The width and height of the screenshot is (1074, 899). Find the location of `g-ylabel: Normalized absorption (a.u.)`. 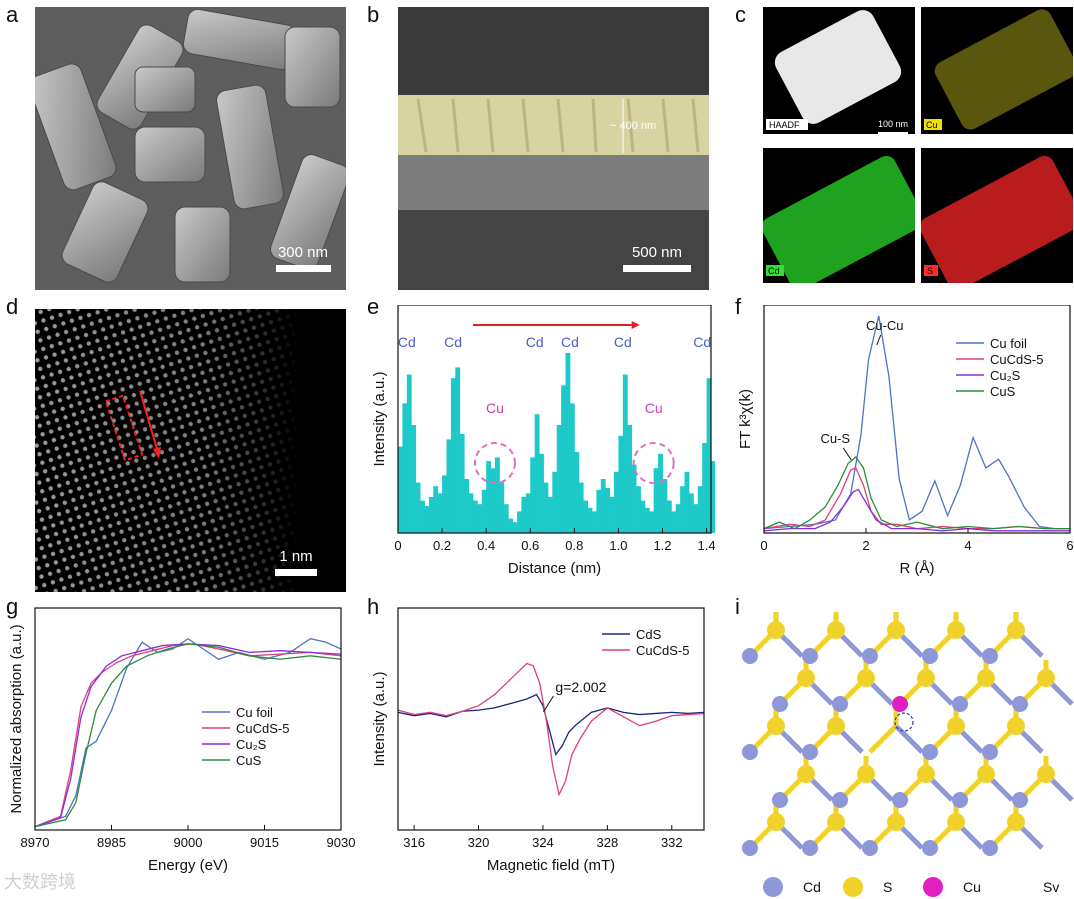

g-ylabel: Normalized absorption (a.u.) is located at coordinates (16, 718).